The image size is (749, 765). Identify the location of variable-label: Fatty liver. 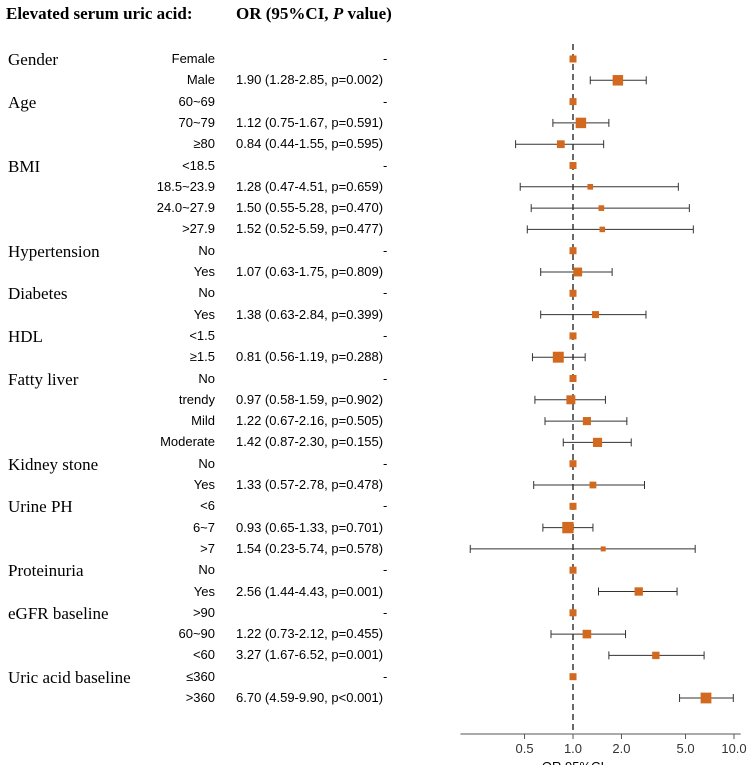
(43, 379).